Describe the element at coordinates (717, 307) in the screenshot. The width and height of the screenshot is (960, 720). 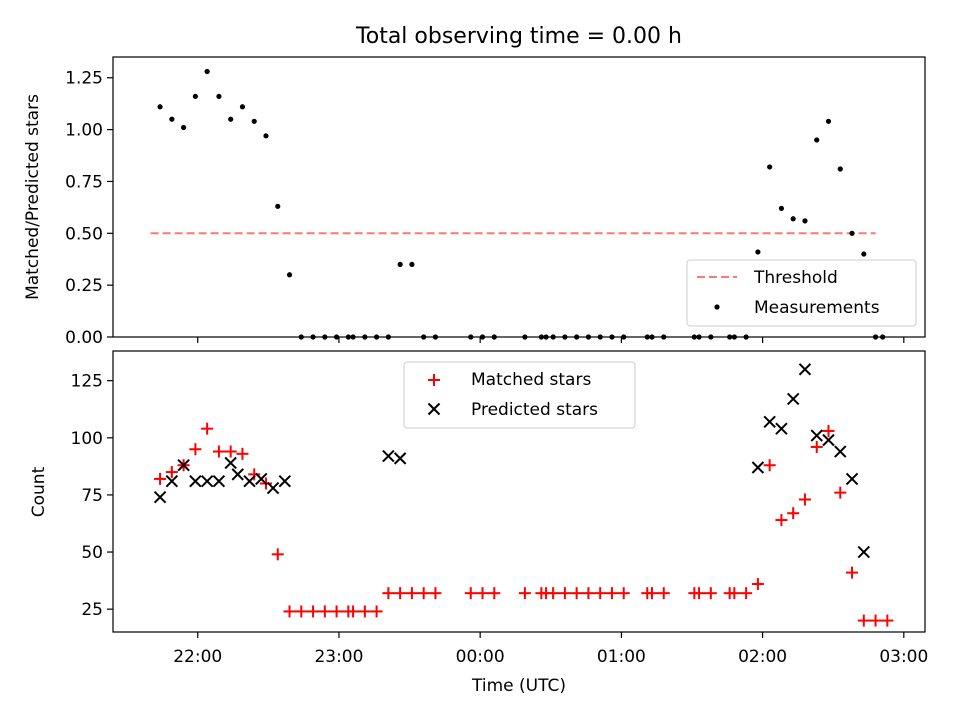
I see `legend-measurements-swatch` at that location.